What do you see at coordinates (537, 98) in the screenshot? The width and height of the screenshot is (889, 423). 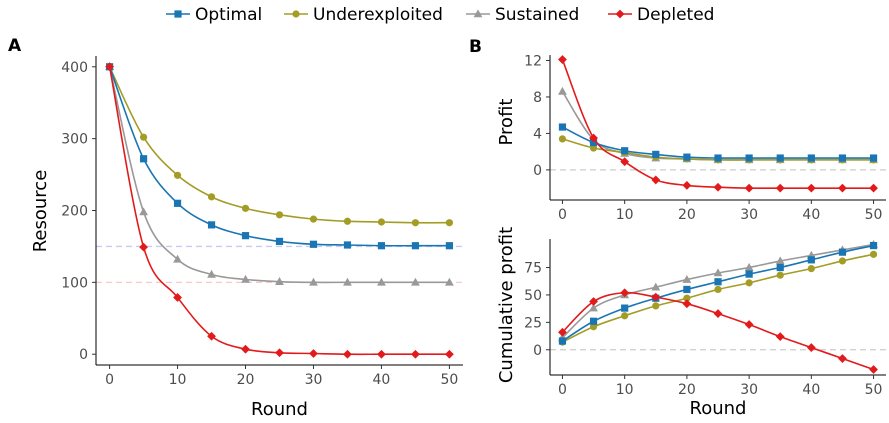 I see `y-tick-label: 8` at bounding box center [537, 98].